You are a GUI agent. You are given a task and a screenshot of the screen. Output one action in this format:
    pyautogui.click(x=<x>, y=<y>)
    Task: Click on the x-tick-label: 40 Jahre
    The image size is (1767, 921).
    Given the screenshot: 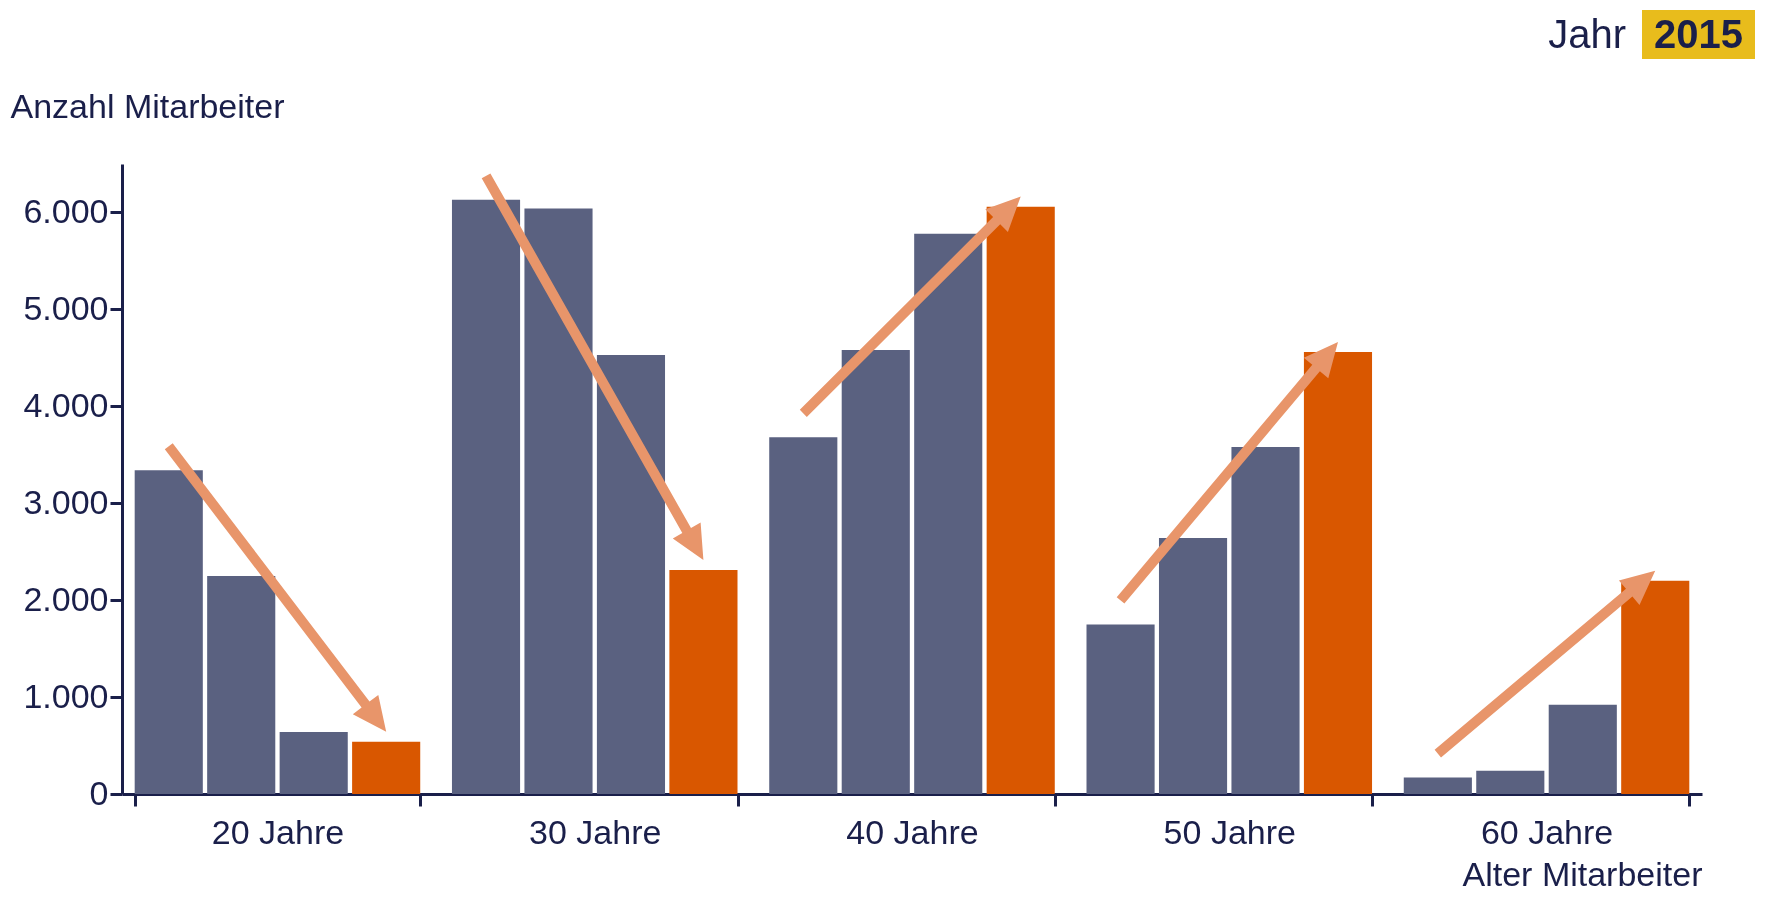 What is the action you would take?
    pyautogui.click(x=912, y=831)
    